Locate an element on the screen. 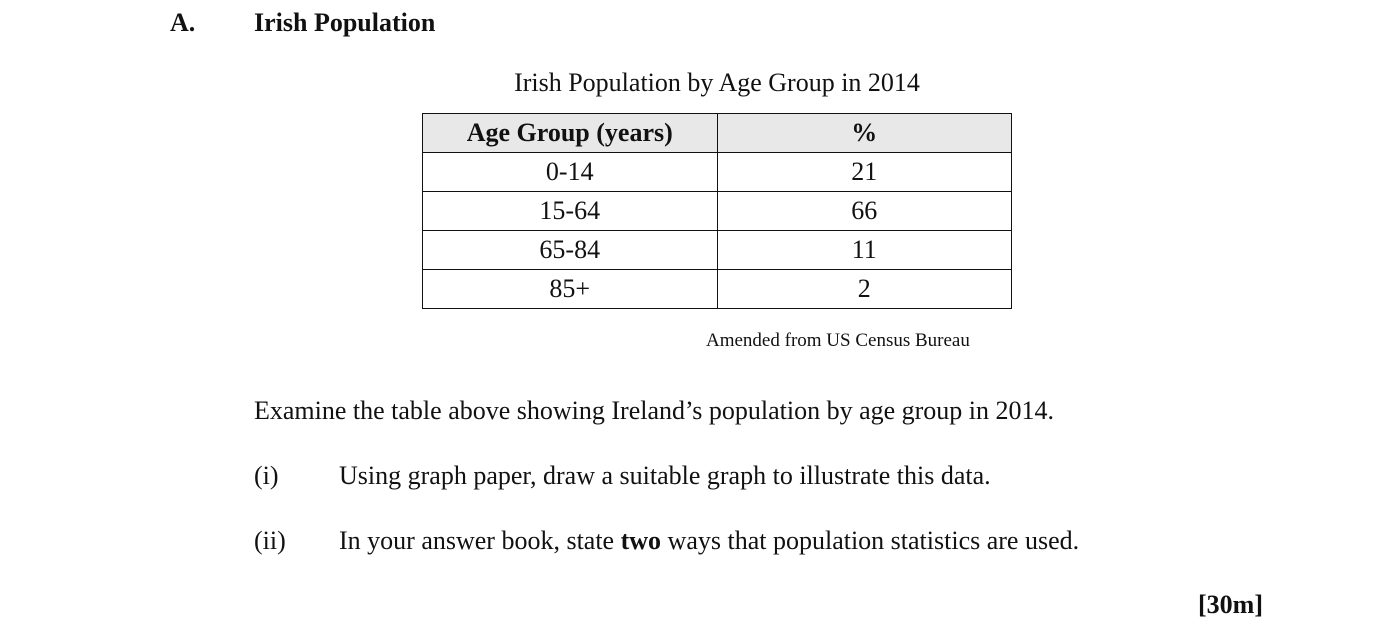  cell-age-group: 15-64 is located at coordinates (570, 211).